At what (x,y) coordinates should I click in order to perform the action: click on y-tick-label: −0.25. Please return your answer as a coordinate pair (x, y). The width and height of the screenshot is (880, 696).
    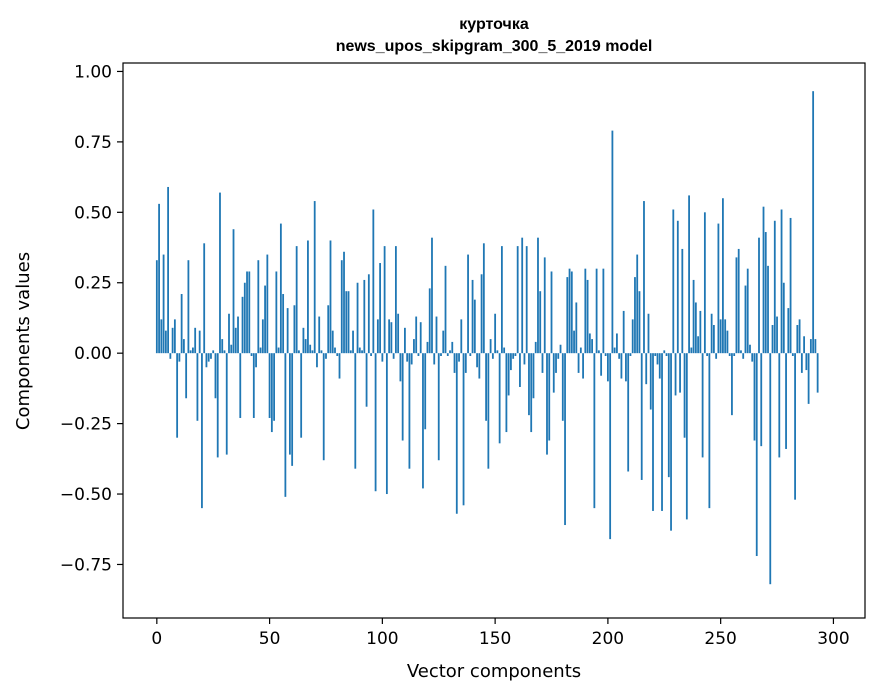
    Looking at the image, I should click on (86, 425).